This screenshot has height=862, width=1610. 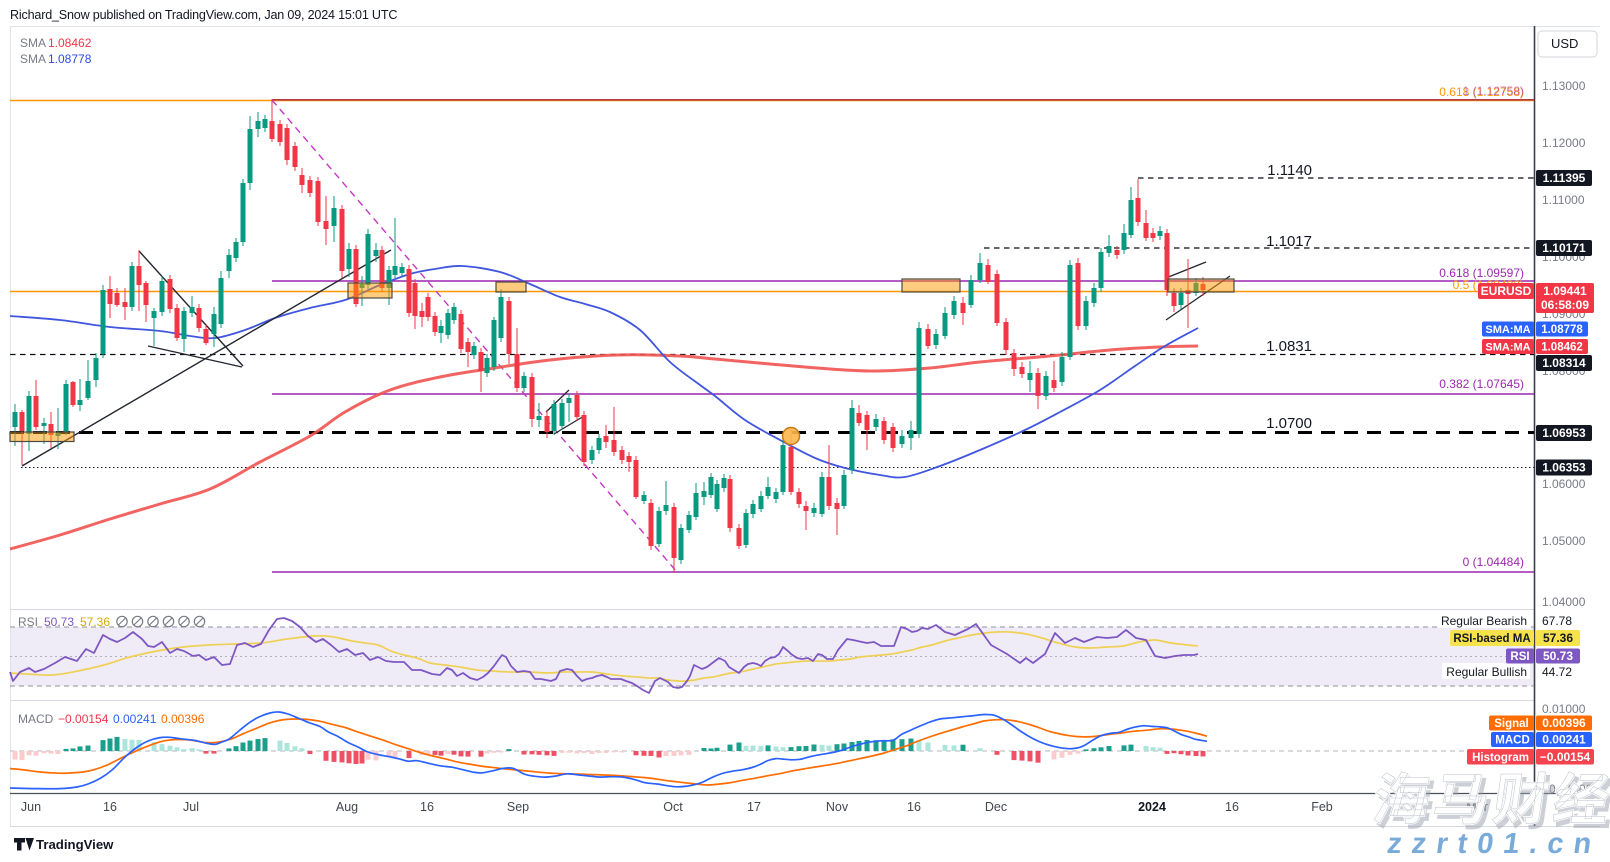 What do you see at coordinates (1491, 639) in the screenshot?
I see `svg-text: RSI-based MA` at bounding box center [1491, 639].